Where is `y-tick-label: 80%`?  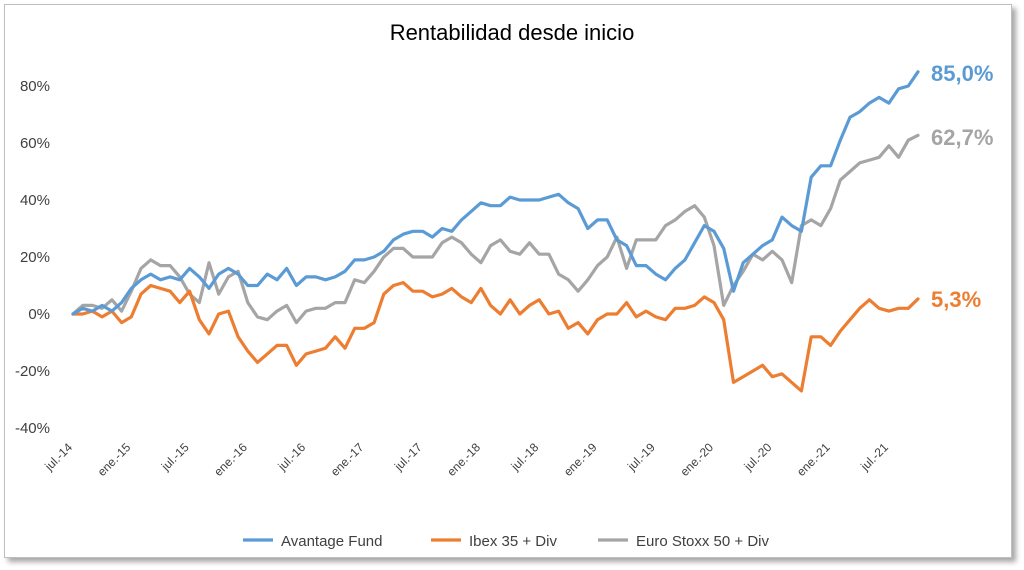
y-tick-label: 80% is located at coordinates (35, 86).